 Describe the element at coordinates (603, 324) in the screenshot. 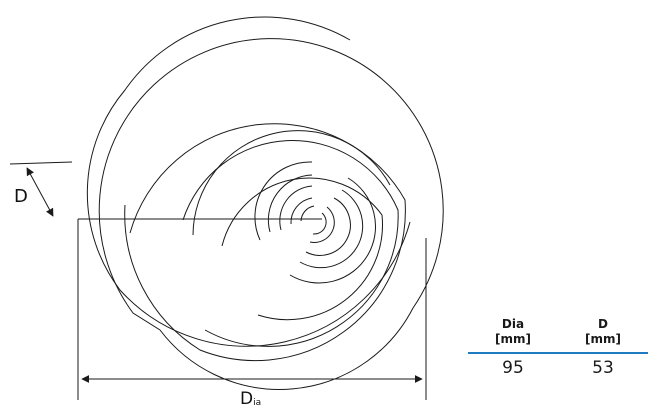

I see `header-name: D` at that location.